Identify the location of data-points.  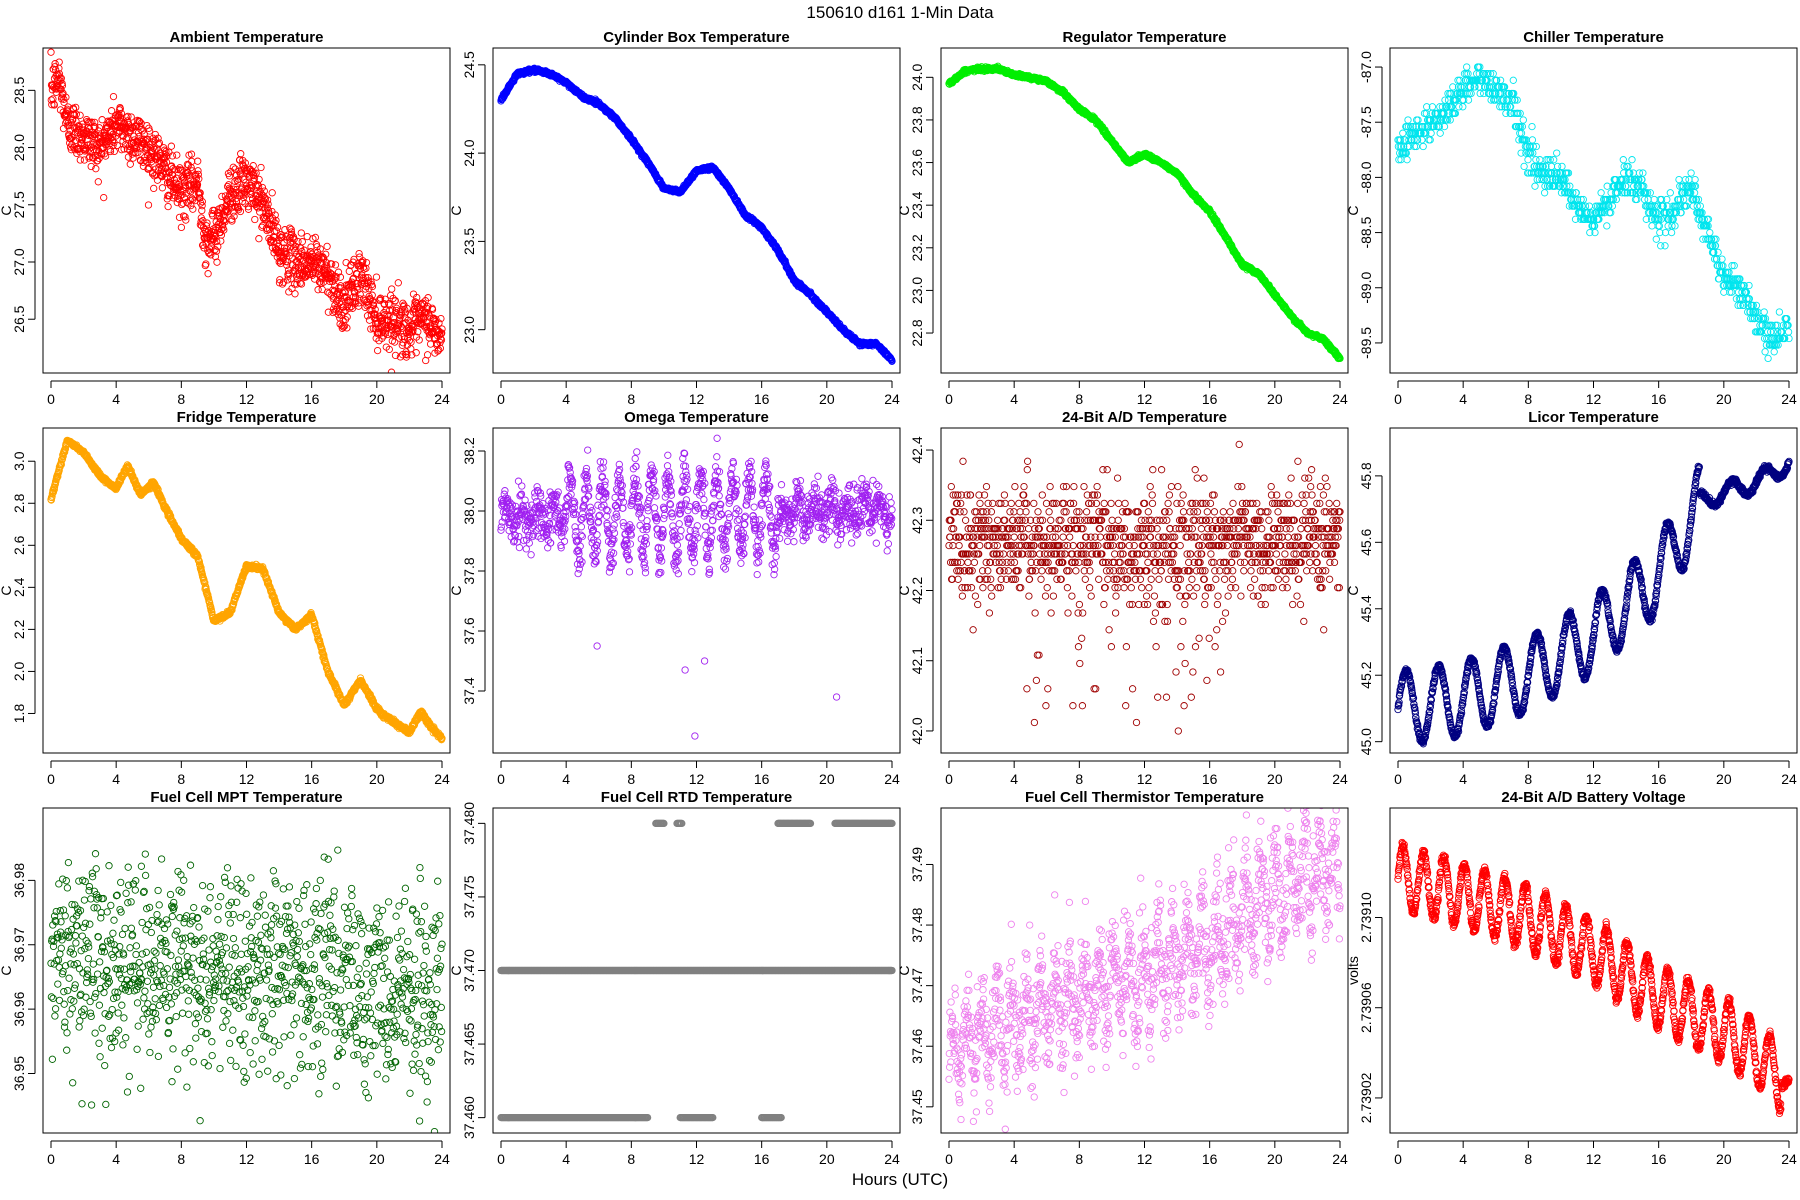
(696, 214).